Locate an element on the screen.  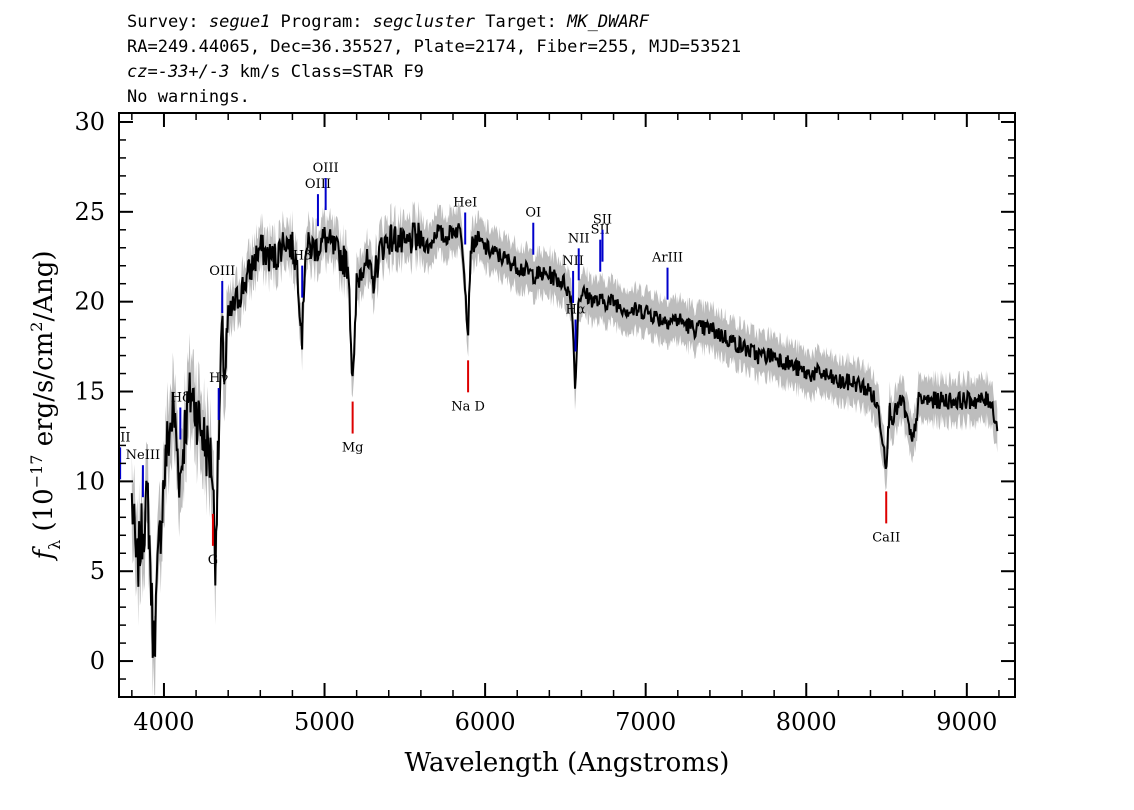
y-label-open: (10 is located at coordinates (44, 514).